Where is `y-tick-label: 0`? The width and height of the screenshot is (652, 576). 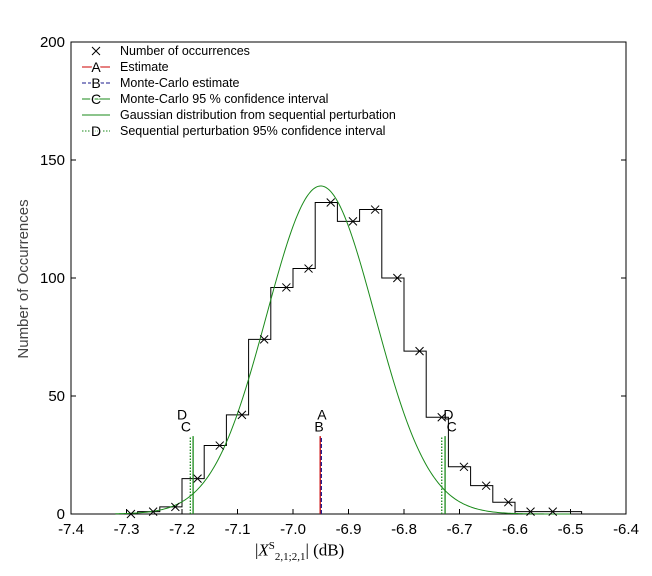
y-tick-label: 0 is located at coordinates (61, 514).